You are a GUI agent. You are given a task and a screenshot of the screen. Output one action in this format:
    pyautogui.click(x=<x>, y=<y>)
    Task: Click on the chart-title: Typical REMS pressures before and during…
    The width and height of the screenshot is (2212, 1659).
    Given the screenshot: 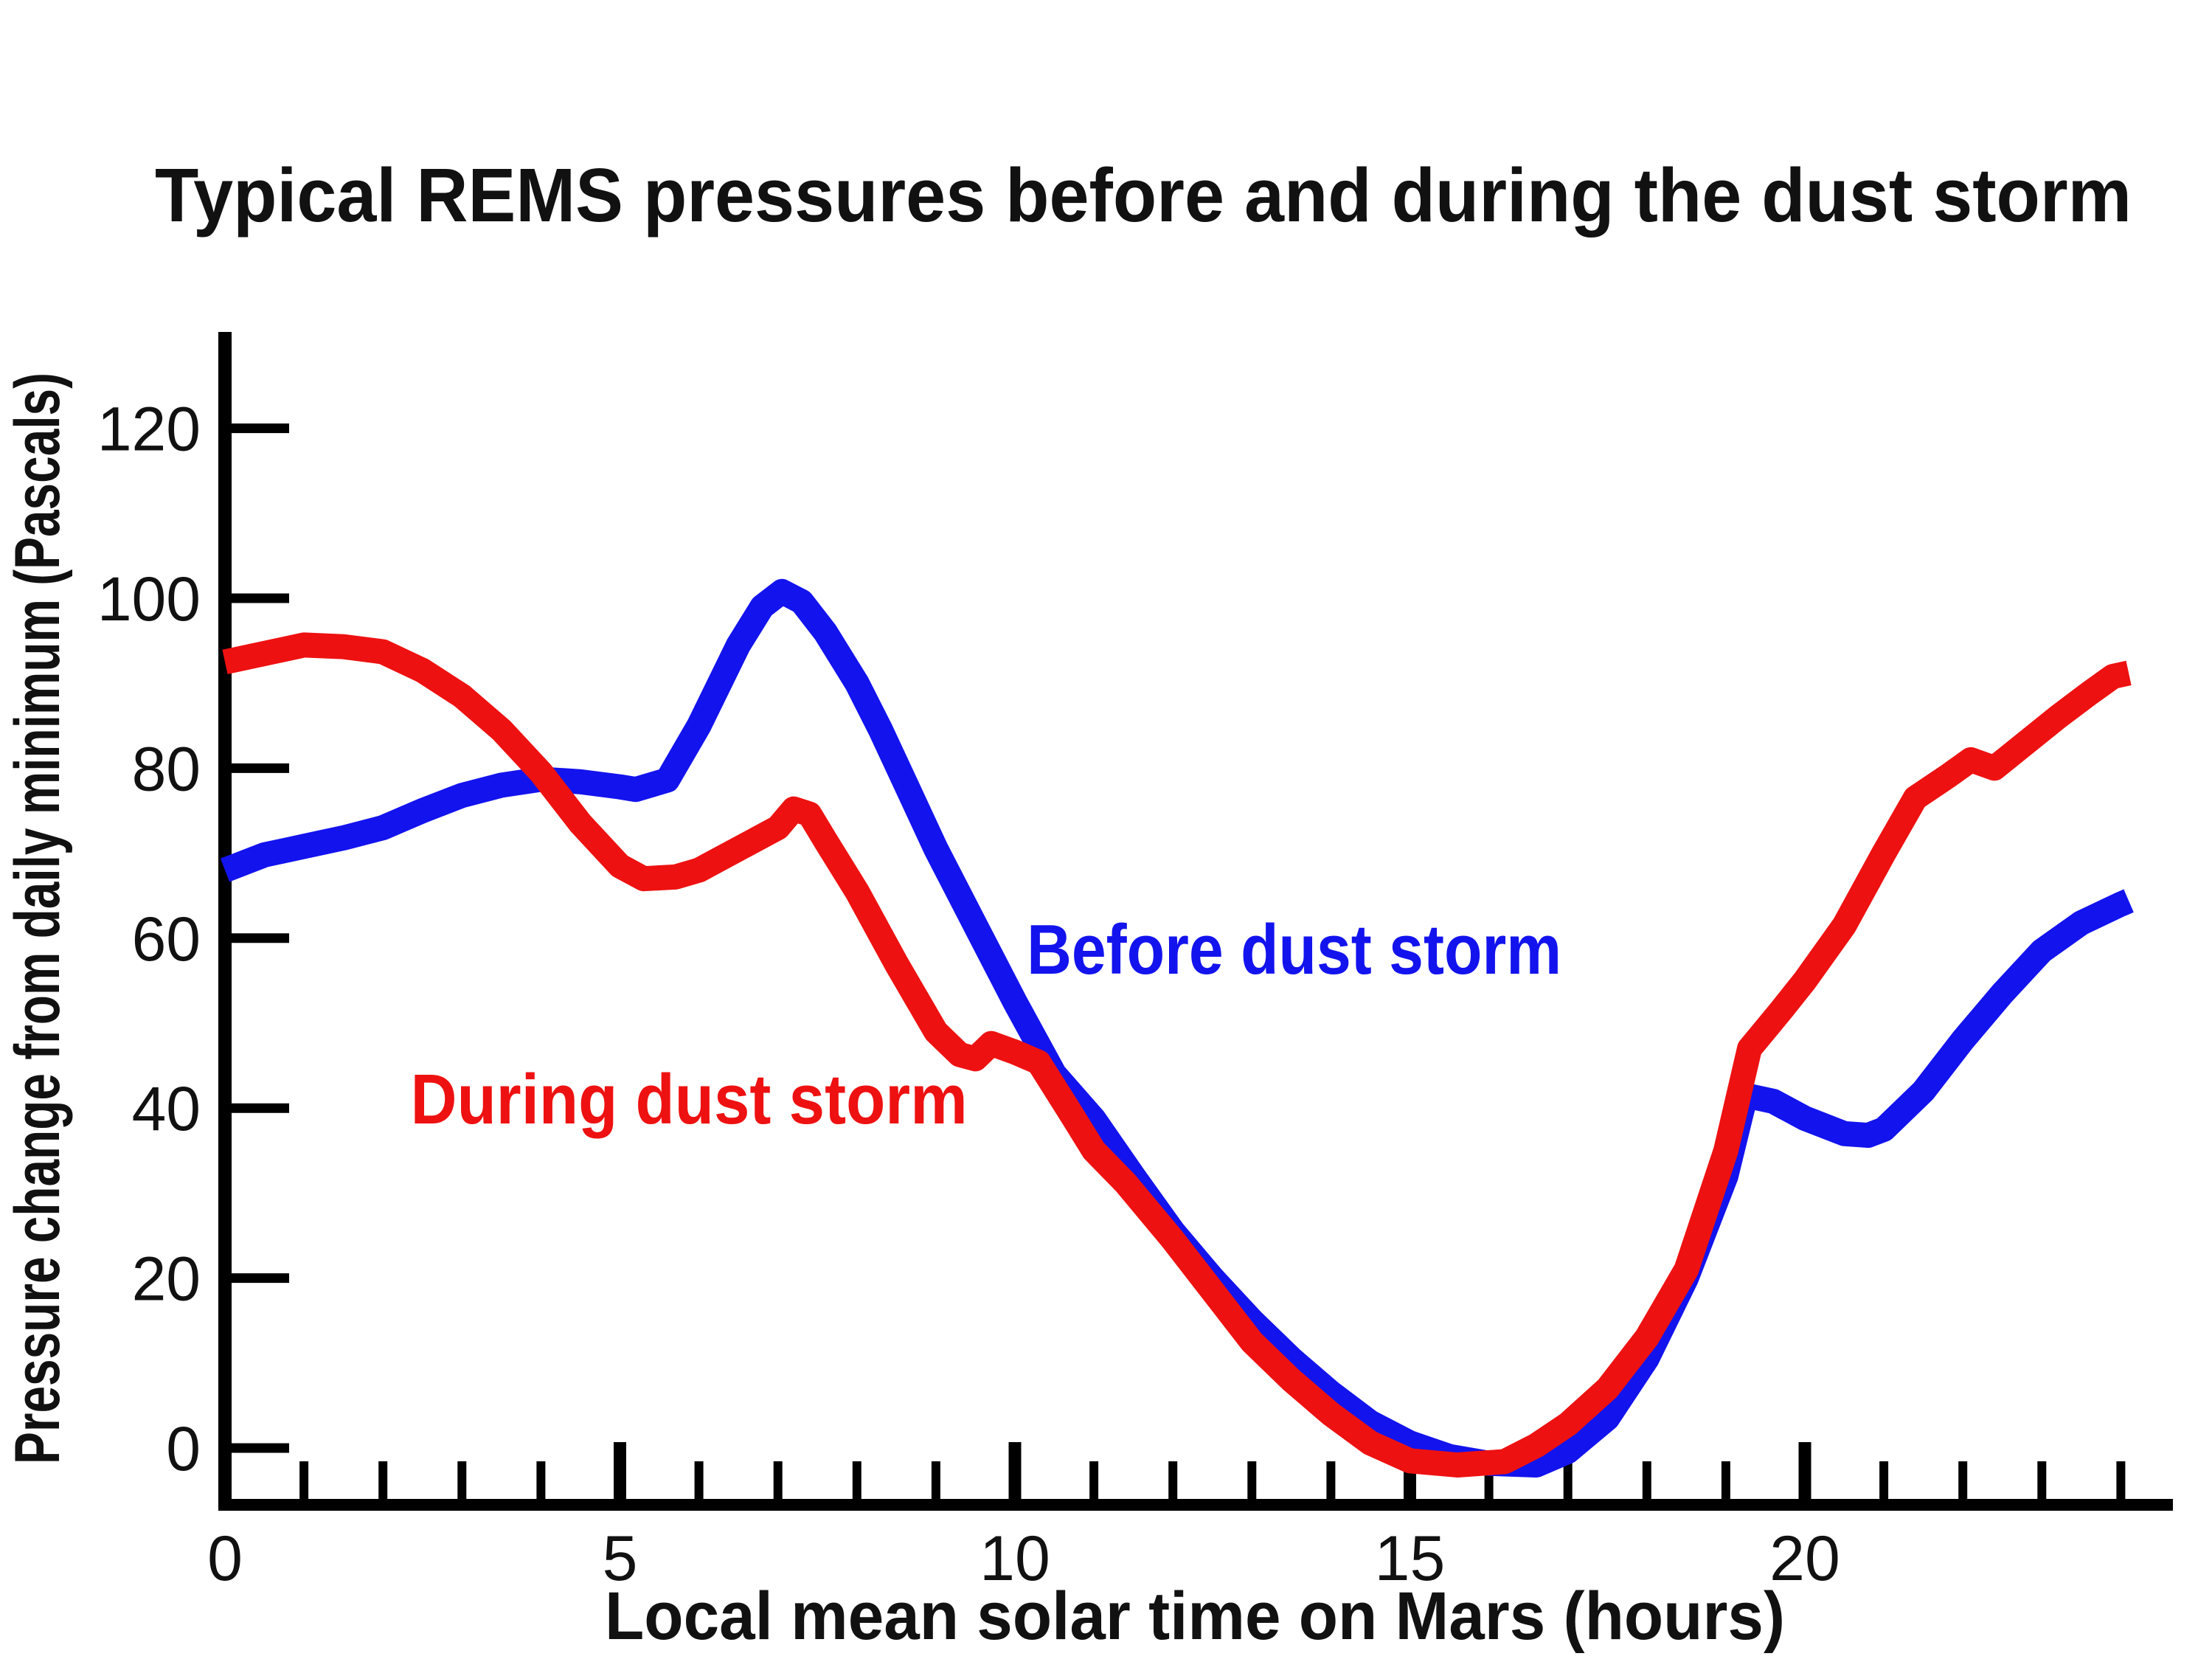 What is the action you would take?
    pyautogui.click(x=1143, y=196)
    